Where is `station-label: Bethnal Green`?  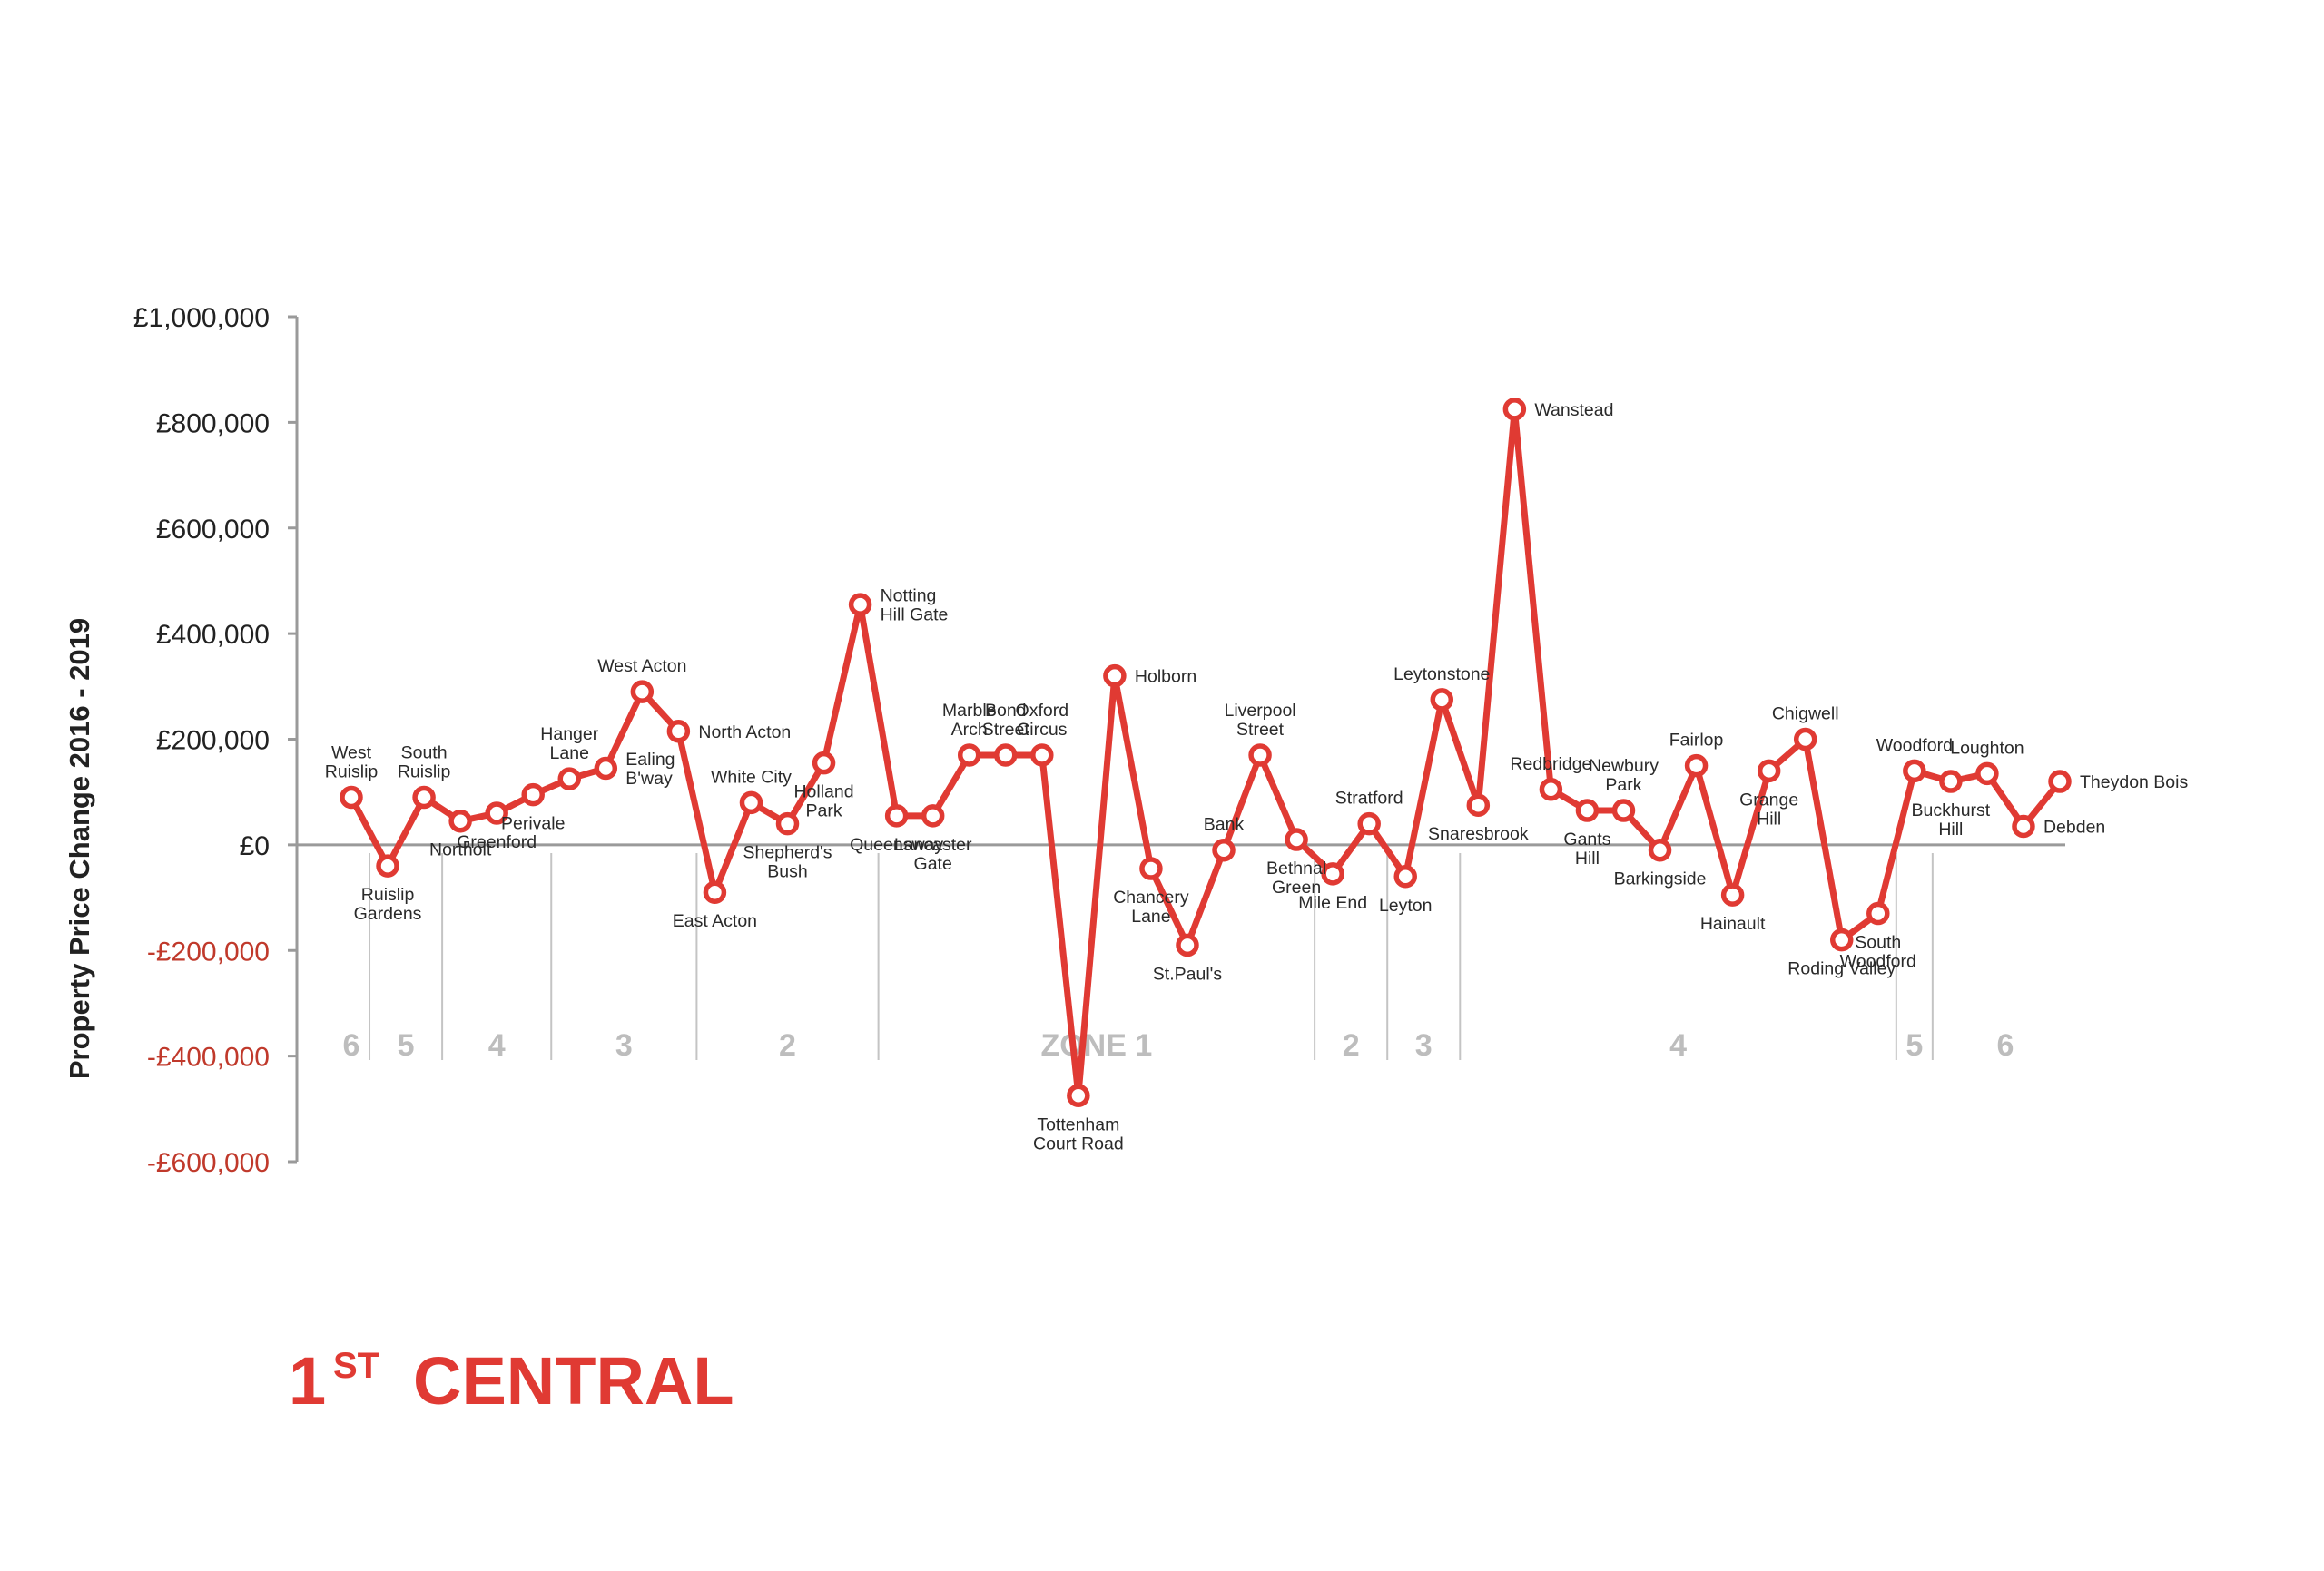
station-label: Bethnal Green is located at coordinates (1296, 878).